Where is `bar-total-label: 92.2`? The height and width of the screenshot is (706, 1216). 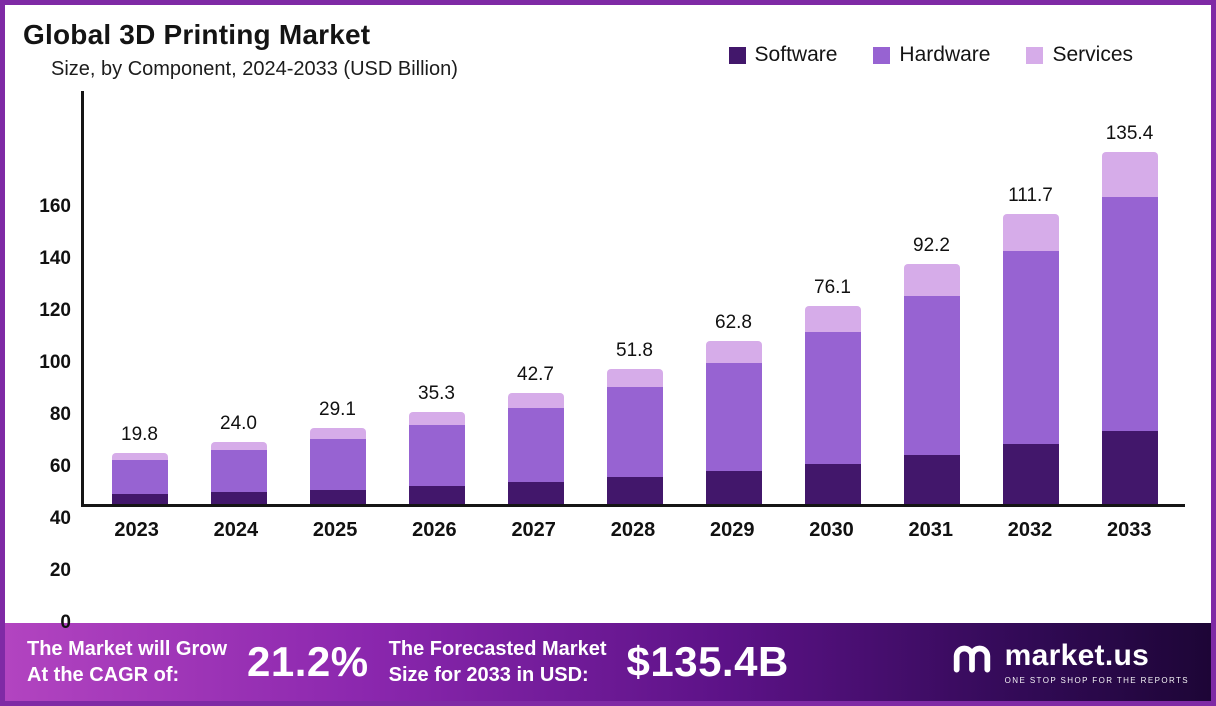 bar-total-label: 92.2 is located at coordinates (931, 246).